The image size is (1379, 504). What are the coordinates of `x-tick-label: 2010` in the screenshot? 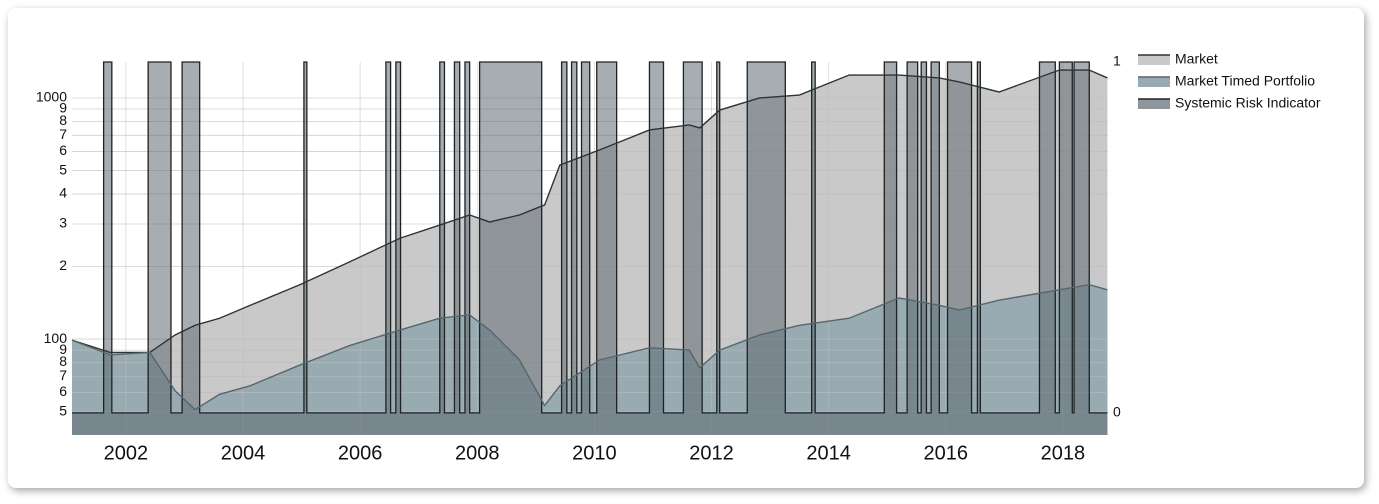 It's located at (594, 453).